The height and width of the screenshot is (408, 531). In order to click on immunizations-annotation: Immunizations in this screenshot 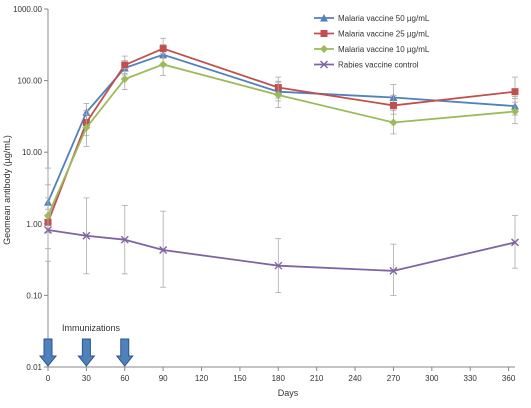, I will do `click(91, 328)`.